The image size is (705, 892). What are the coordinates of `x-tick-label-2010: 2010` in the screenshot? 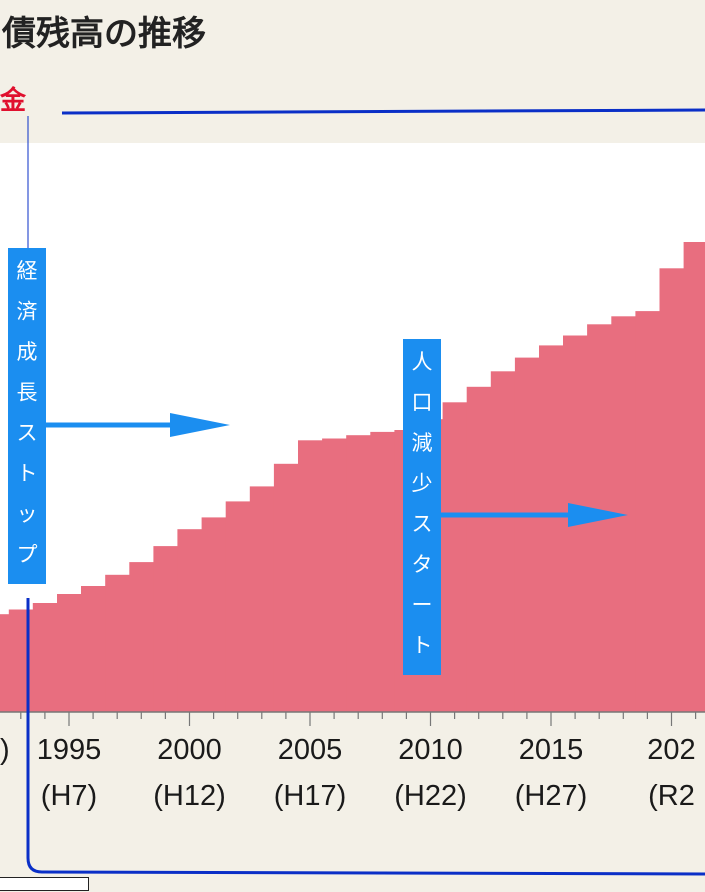 It's located at (430, 750).